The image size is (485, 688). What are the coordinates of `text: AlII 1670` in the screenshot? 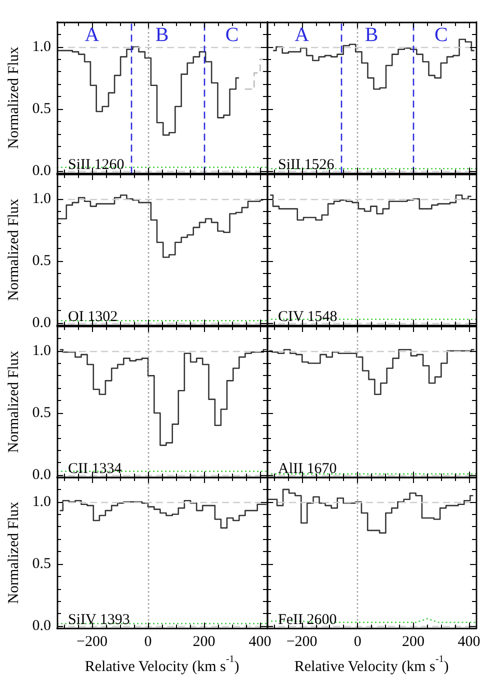 It's located at (307, 468).